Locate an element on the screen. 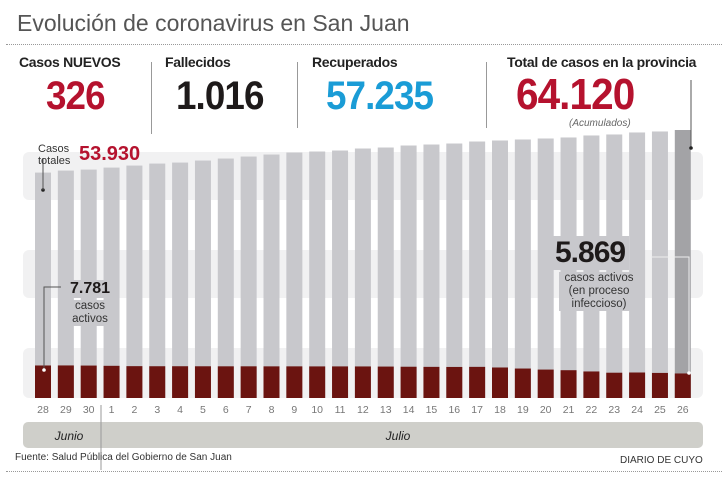 The image size is (728, 483). x-tick-label: 14 is located at coordinates (409, 410).